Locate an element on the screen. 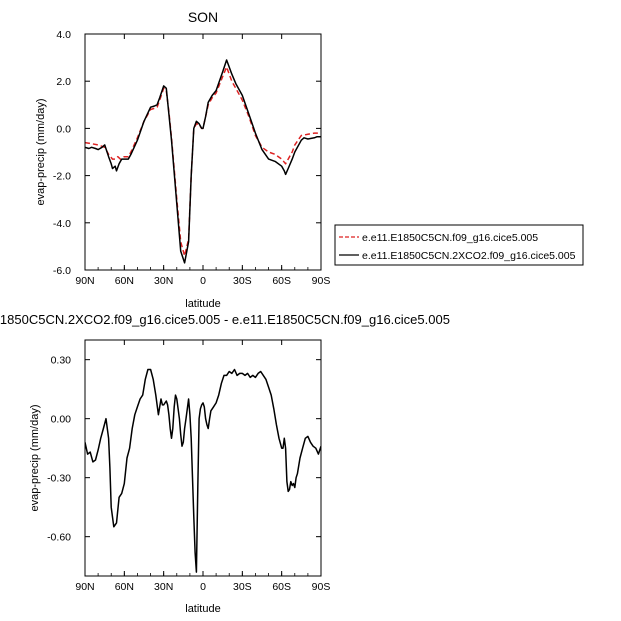 The width and height of the screenshot is (621, 621). chart-1-lines is located at coordinates (203, 161).